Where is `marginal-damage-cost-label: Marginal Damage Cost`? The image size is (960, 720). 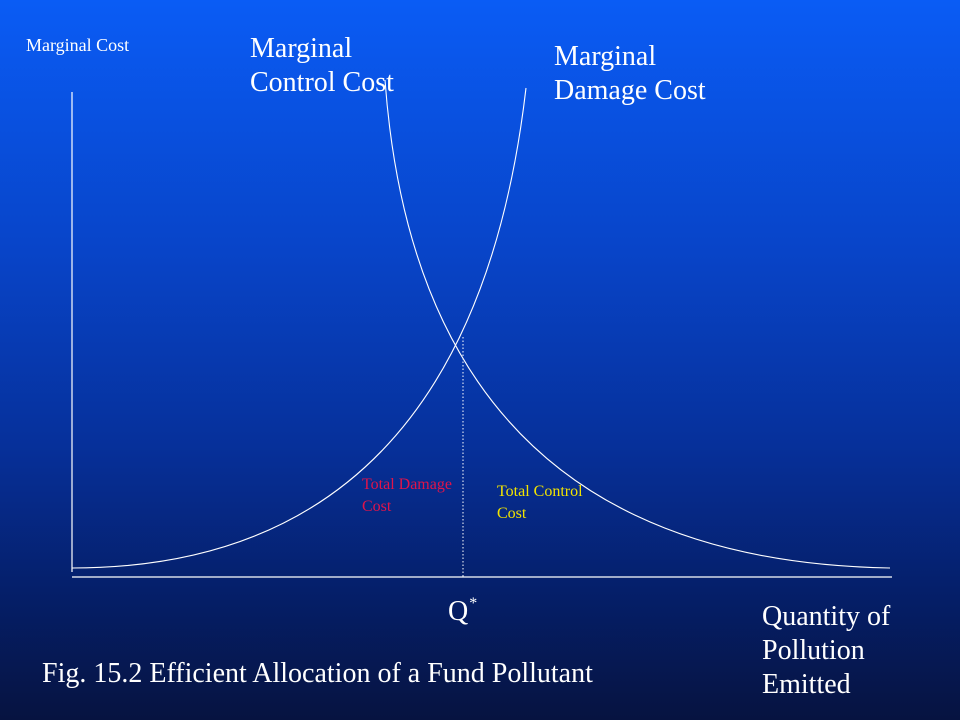
marginal-damage-cost-label: Marginal Damage Cost is located at coordinates (630, 74).